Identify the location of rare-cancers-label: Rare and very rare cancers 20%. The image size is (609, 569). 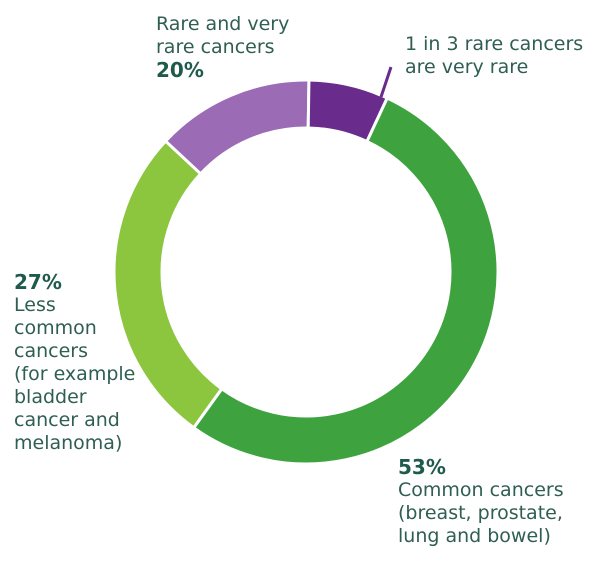
(222, 47).